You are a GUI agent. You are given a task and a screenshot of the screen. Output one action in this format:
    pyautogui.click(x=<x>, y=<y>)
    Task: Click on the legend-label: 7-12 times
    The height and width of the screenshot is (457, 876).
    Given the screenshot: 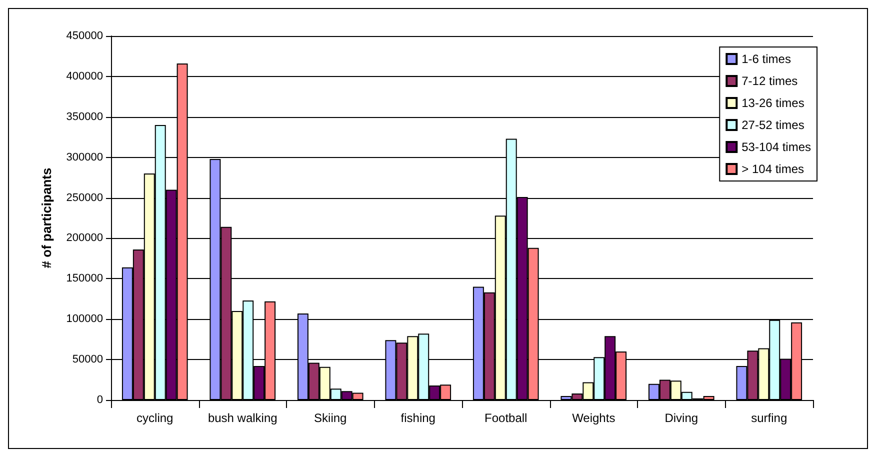 What is the action you would take?
    pyautogui.click(x=770, y=81)
    